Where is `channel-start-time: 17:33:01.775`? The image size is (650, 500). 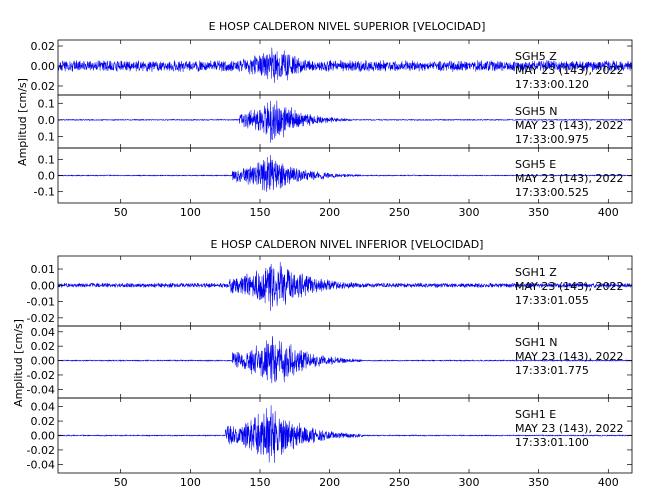 channel-start-time: 17:33:01.775 is located at coordinates (552, 370).